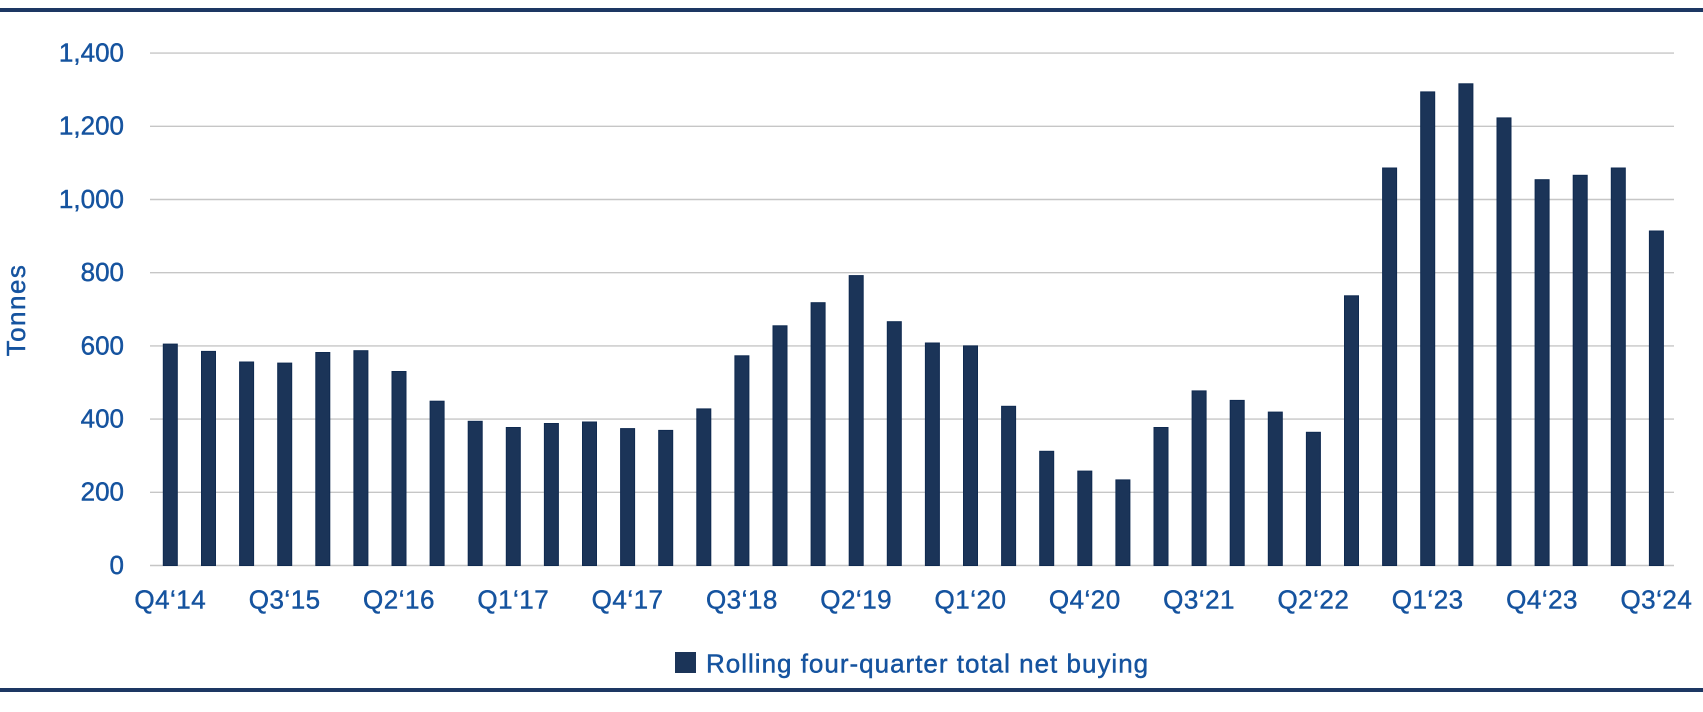  What do you see at coordinates (16, 310) in the screenshot?
I see `svg-text: Tonnes` at bounding box center [16, 310].